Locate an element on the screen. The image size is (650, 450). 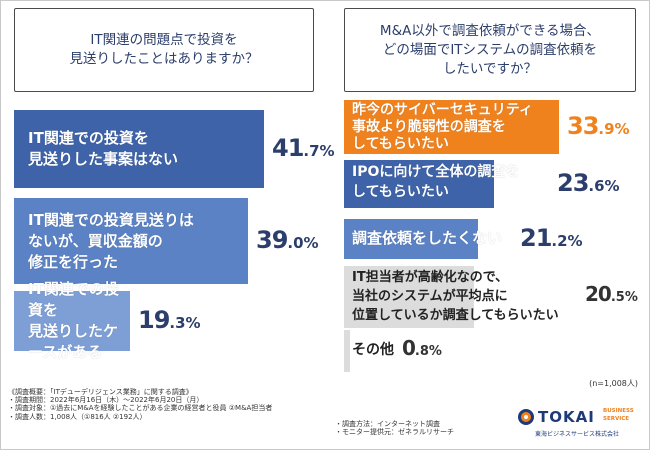
right-bar-label-2: IPOに向けて全体の調査を してもらいたい is located at coordinates (436, 182).